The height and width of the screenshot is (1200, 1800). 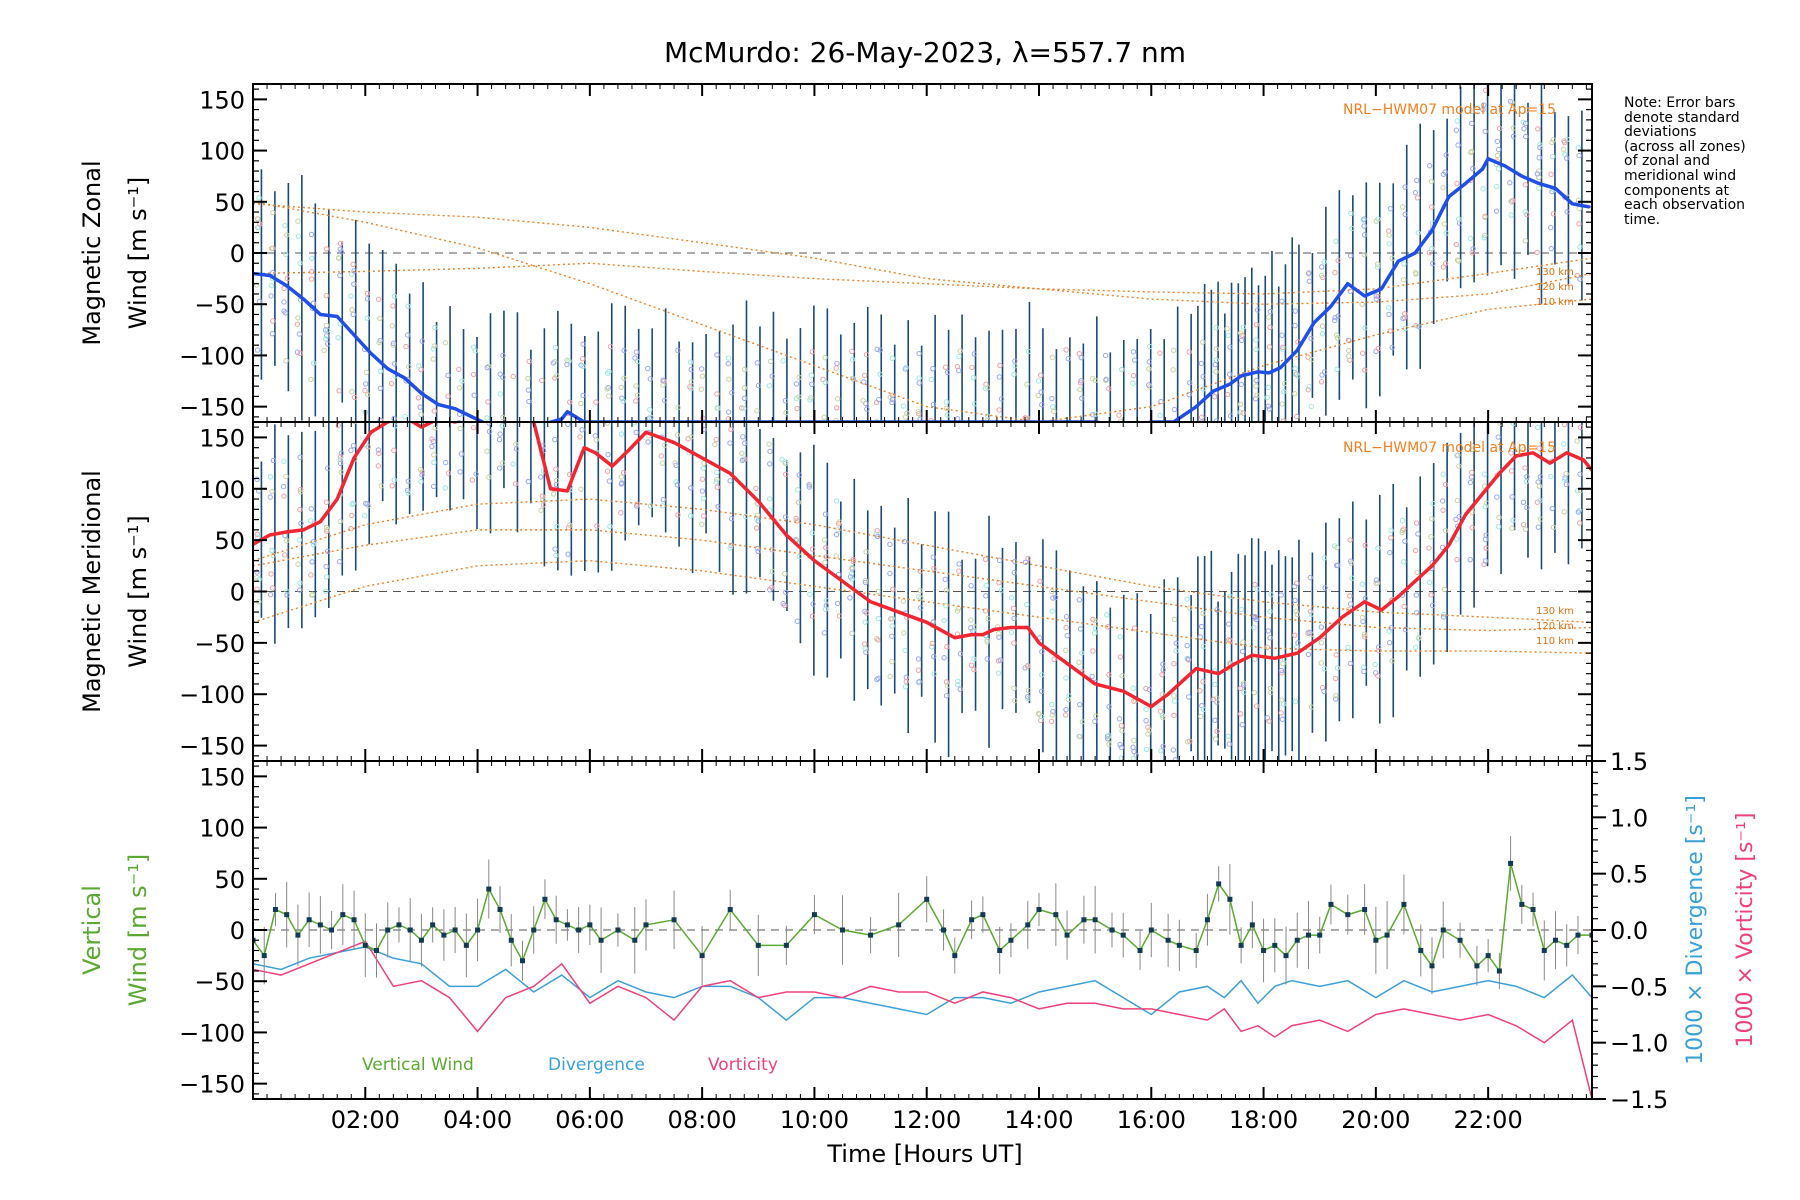 What do you see at coordinates (702, 1120) in the screenshot?
I see `x-tick-label: 08:00` at bounding box center [702, 1120].